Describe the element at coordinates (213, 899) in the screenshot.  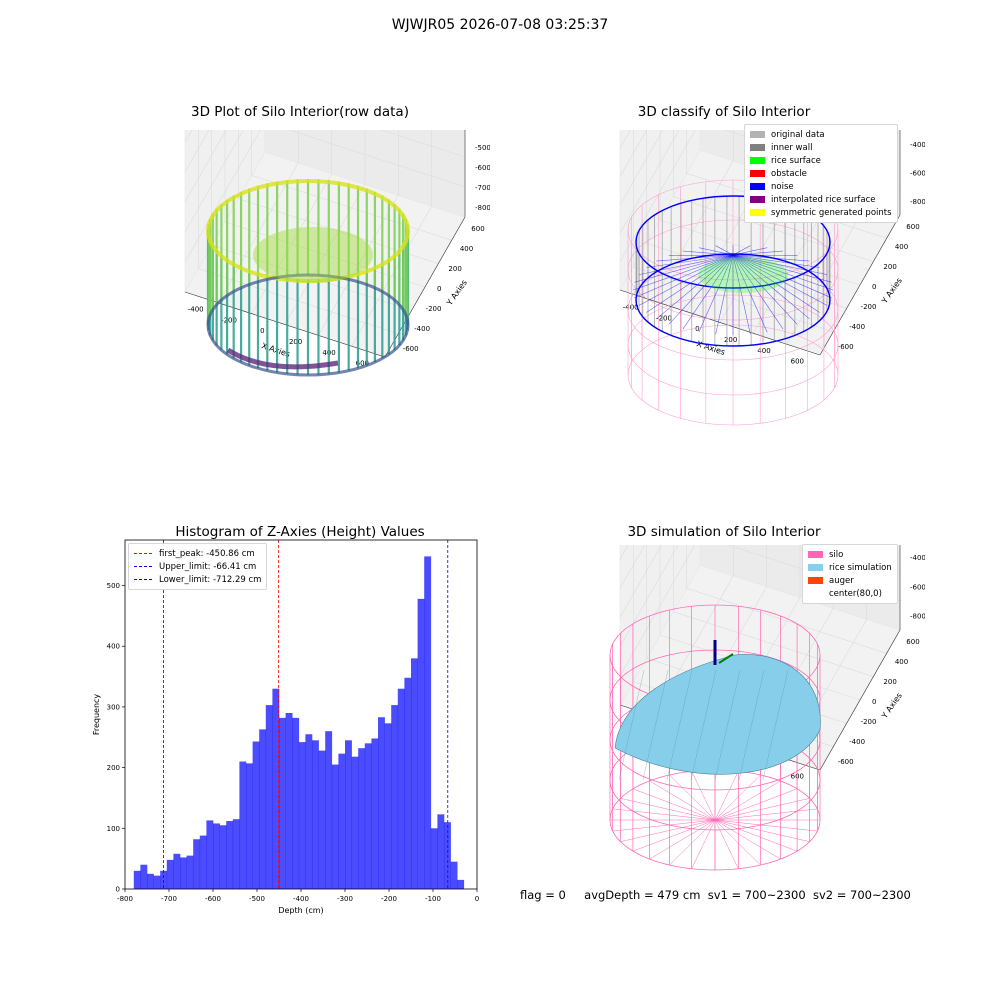
I see `histogram-x-tick-label: -600` at that location.